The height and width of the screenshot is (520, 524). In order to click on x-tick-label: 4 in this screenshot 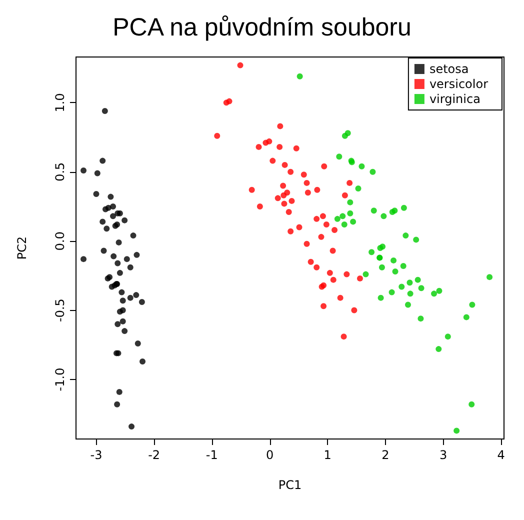, I will do `click(501, 455)`.